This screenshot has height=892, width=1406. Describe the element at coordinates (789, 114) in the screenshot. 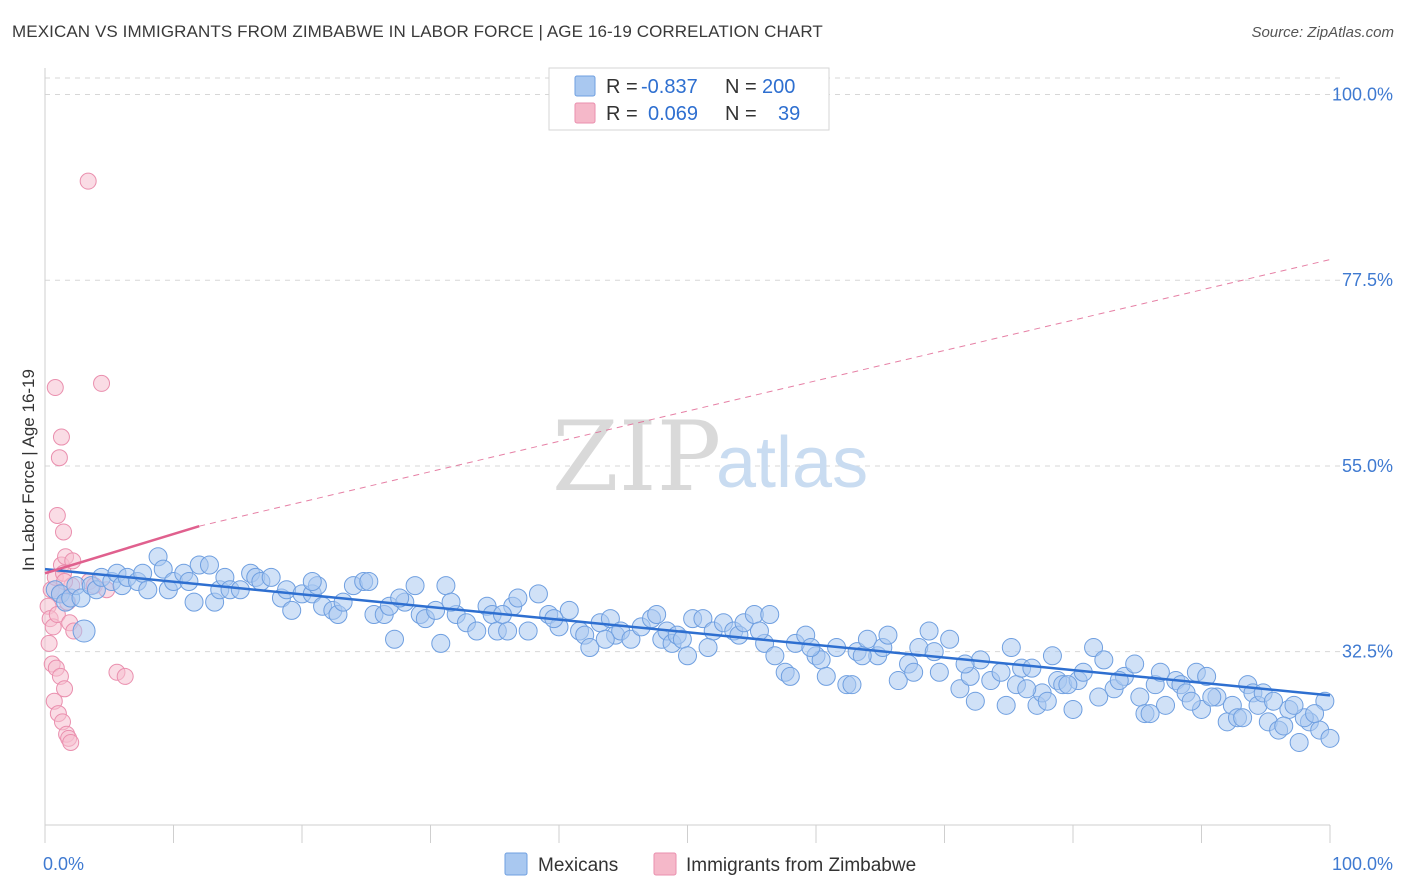

I see `legend-n-value: 39` at that location.